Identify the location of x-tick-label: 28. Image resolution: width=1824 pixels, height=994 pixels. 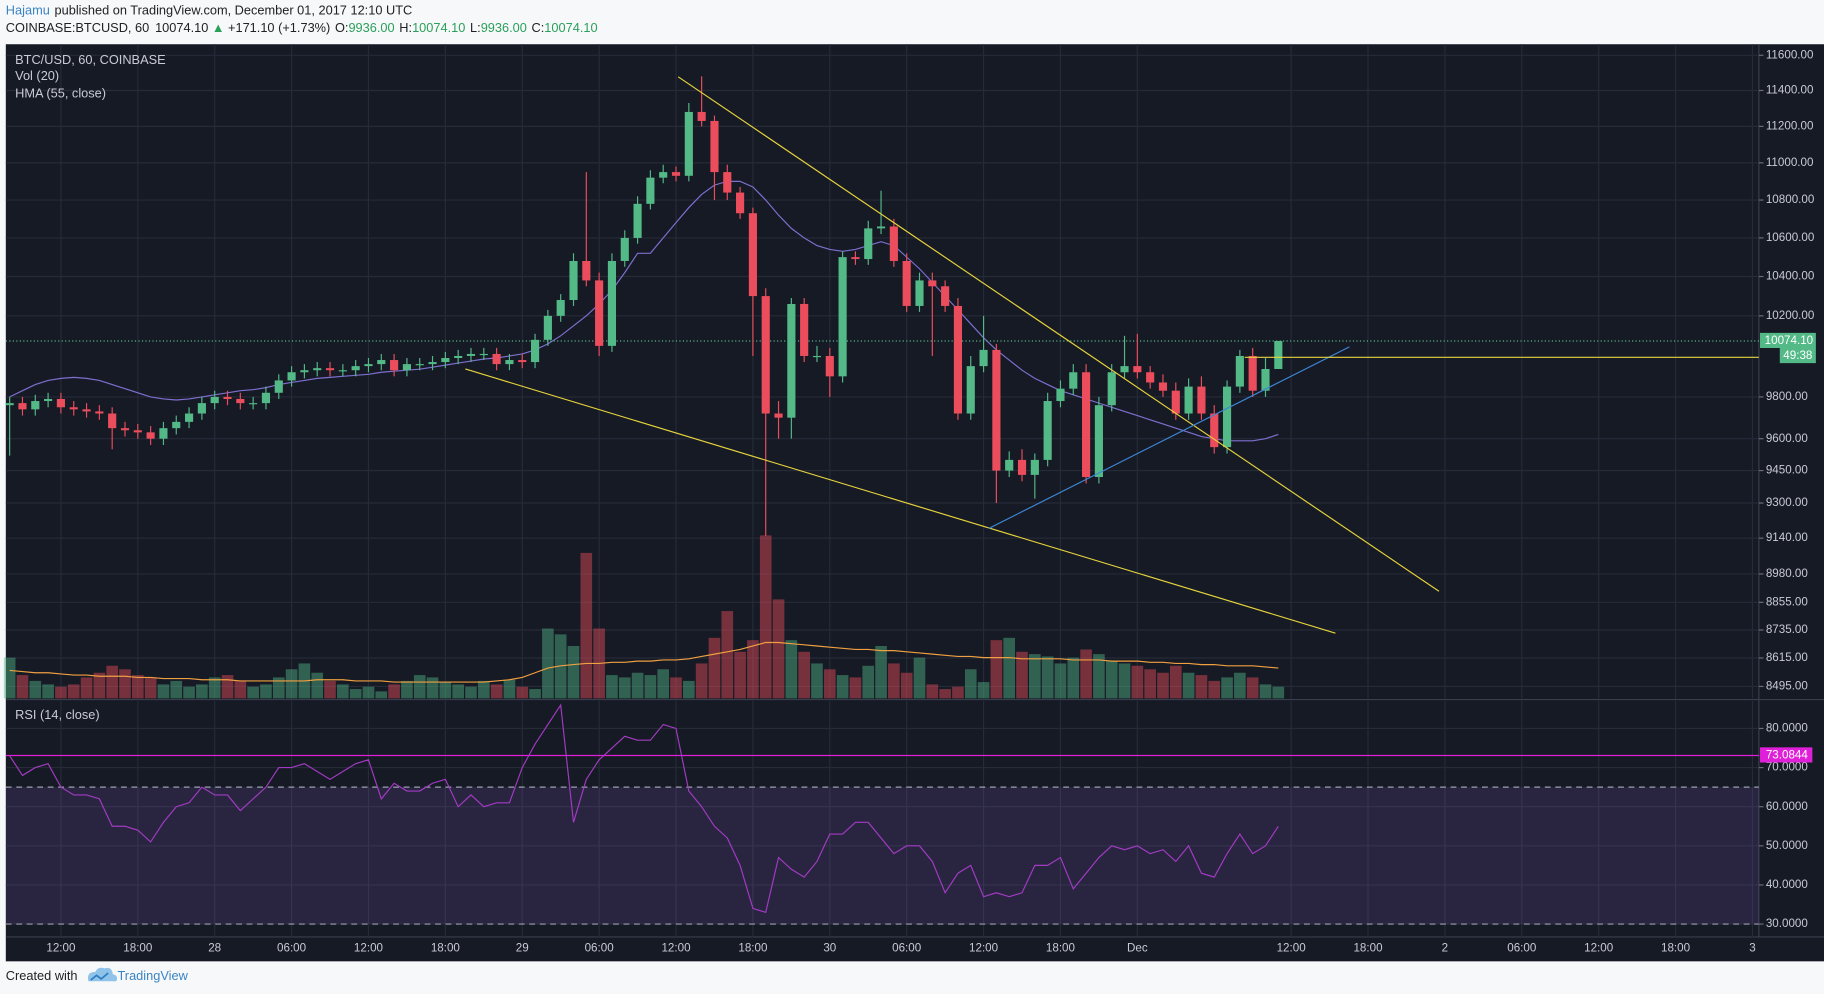
(214, 948).